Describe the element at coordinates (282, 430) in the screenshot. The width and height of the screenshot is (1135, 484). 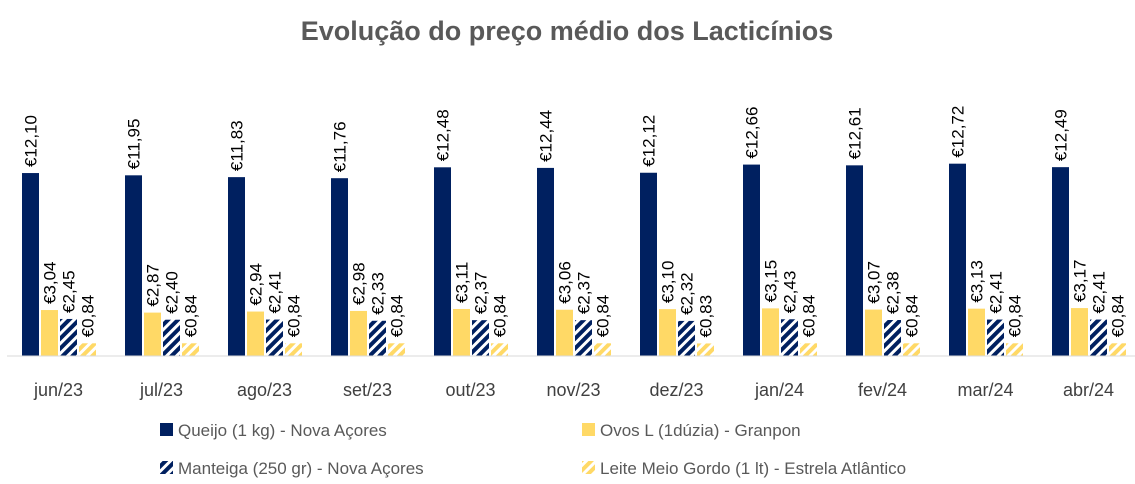
I see `legend-label: Queijo (1 kg) - Nova Açores` at that location.